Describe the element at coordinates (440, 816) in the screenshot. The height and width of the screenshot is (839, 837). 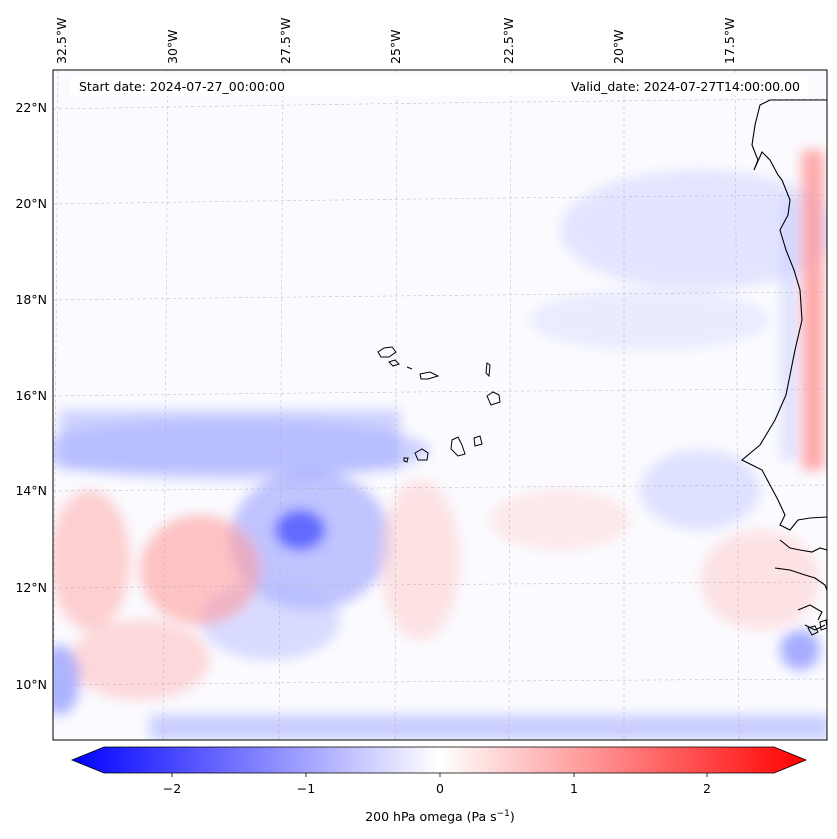
I see `colorbar-label: 200 hPa omega (Pa s−1)` at that location.